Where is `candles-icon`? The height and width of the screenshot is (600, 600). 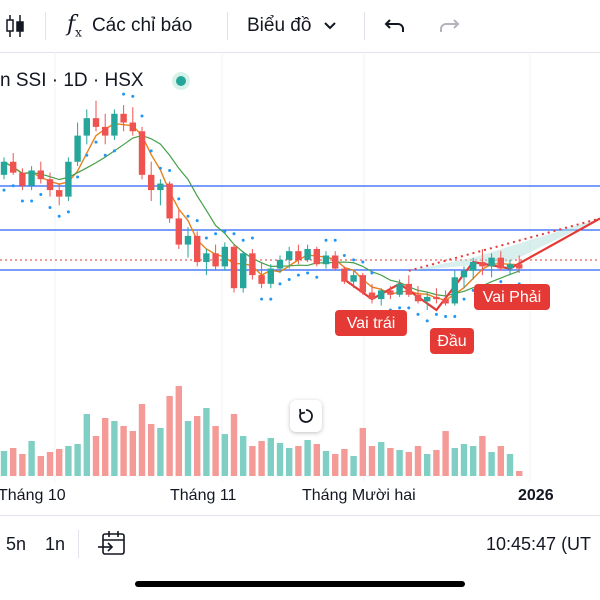
candles-icon is located at coordinates (15, 26).